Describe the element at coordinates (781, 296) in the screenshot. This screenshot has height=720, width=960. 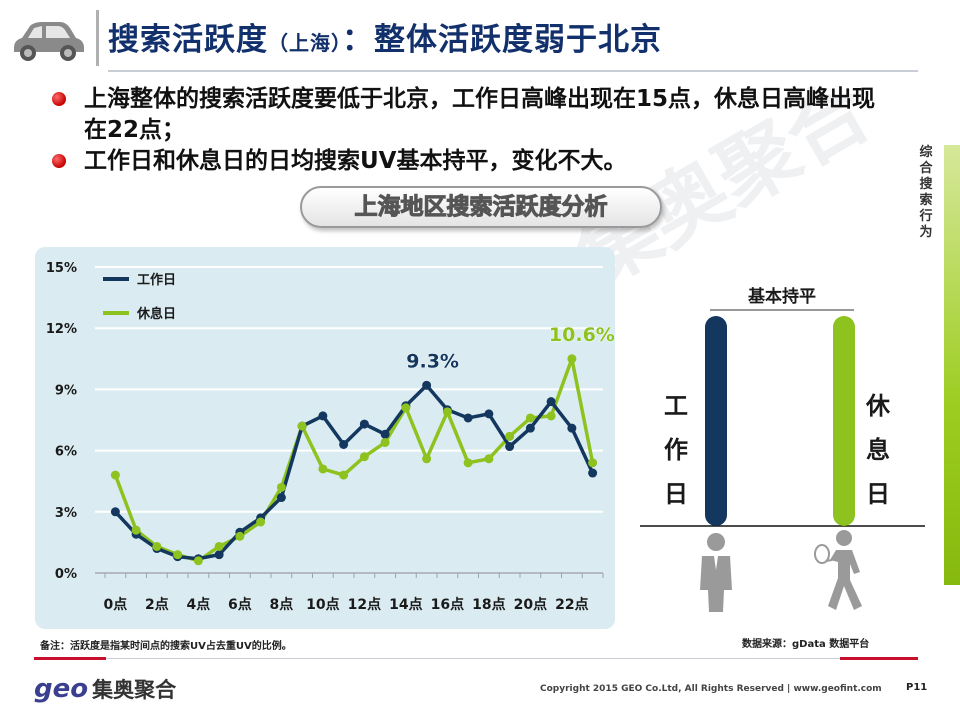
I see `comparison-title: 基本持平` at that location.